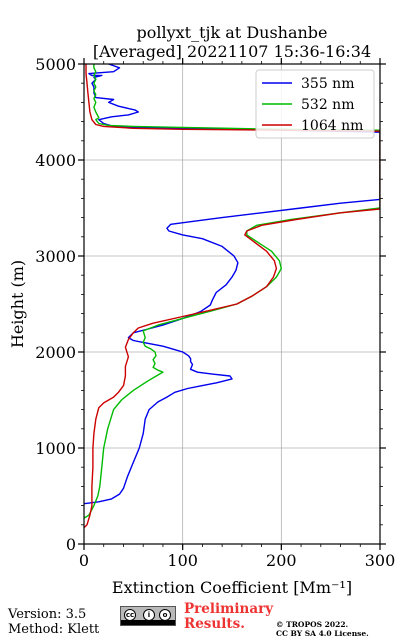 The width and height of the screenshot is (400, 640). Describe the element at coordinates (232, 51) in the screenshot. I see `chart-subtitle: [Averaged] 20221107 15:36-16:34` at that location.